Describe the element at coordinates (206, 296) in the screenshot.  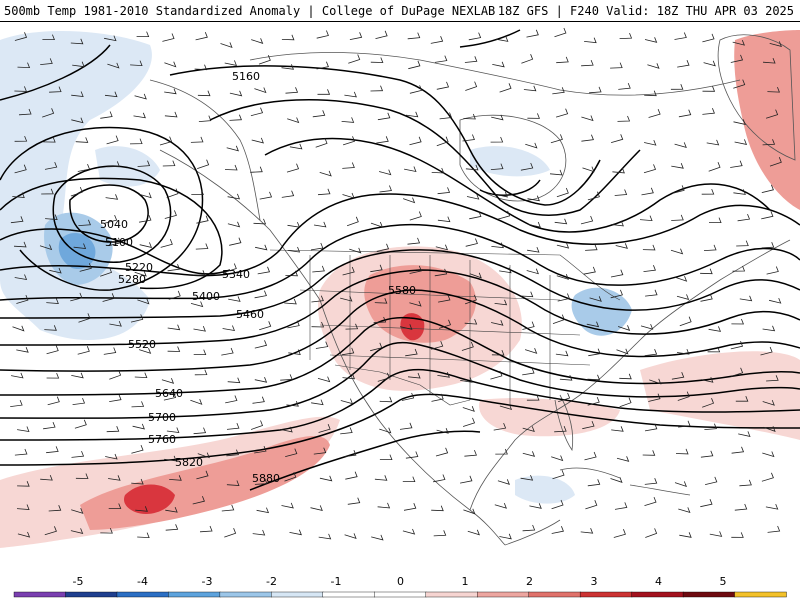
I see `label-5400: 5400` at that location.